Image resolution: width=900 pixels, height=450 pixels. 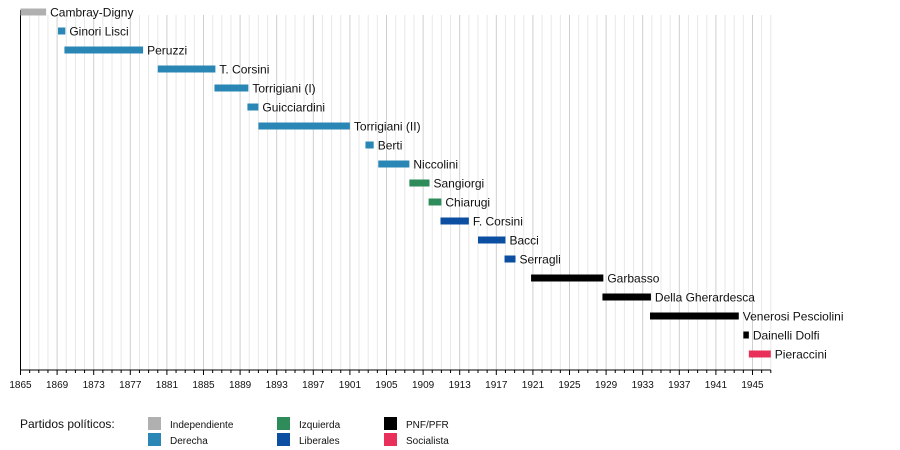 What do you see at coordinates (202, 425) in the screenshot?
I see `legend-label: Independiente` at bounding box center [202, 425].